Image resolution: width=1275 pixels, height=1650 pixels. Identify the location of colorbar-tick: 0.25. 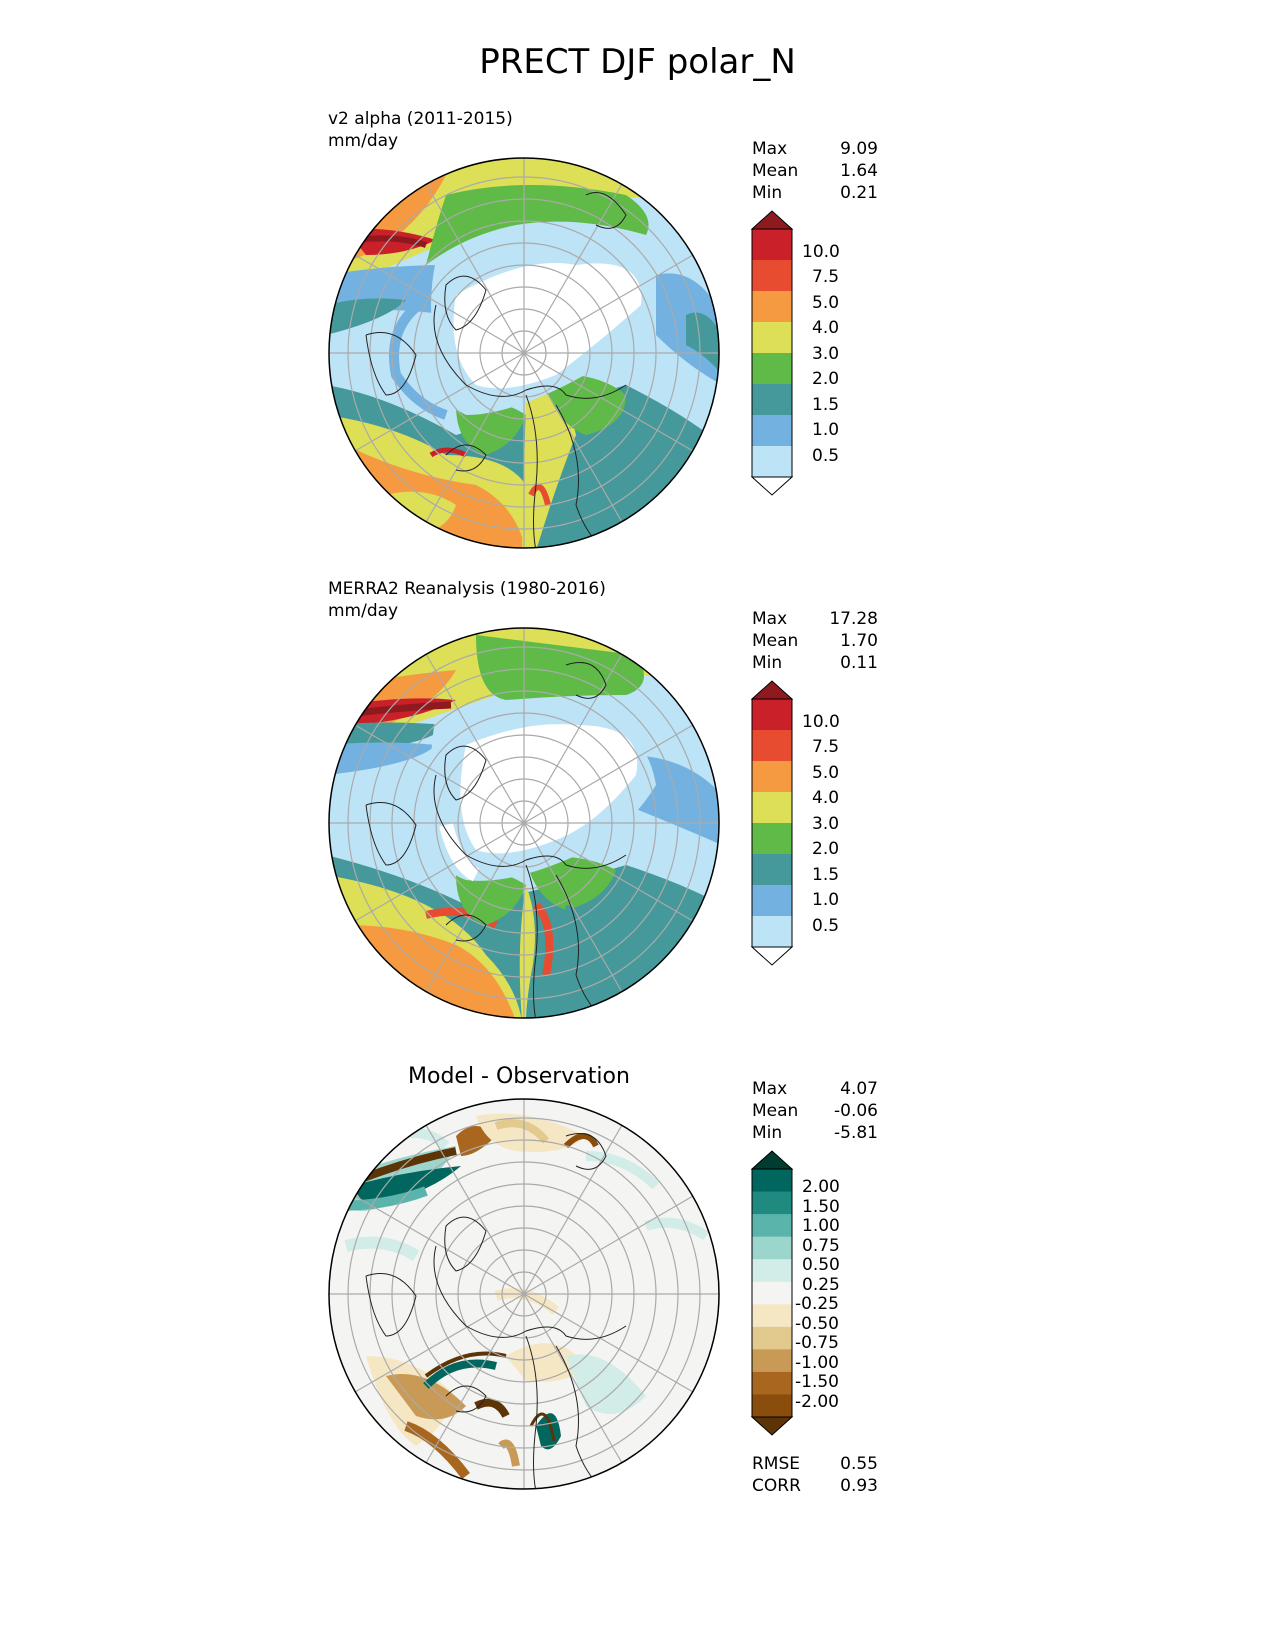
(821, 1285).